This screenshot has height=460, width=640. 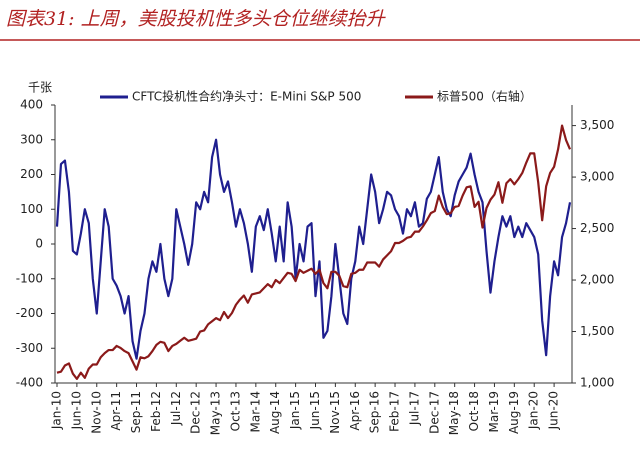 I want to click on legend-label: CFTC投机性合约净头寸：E-Mini S&P 500, so click(x=246, y=96).